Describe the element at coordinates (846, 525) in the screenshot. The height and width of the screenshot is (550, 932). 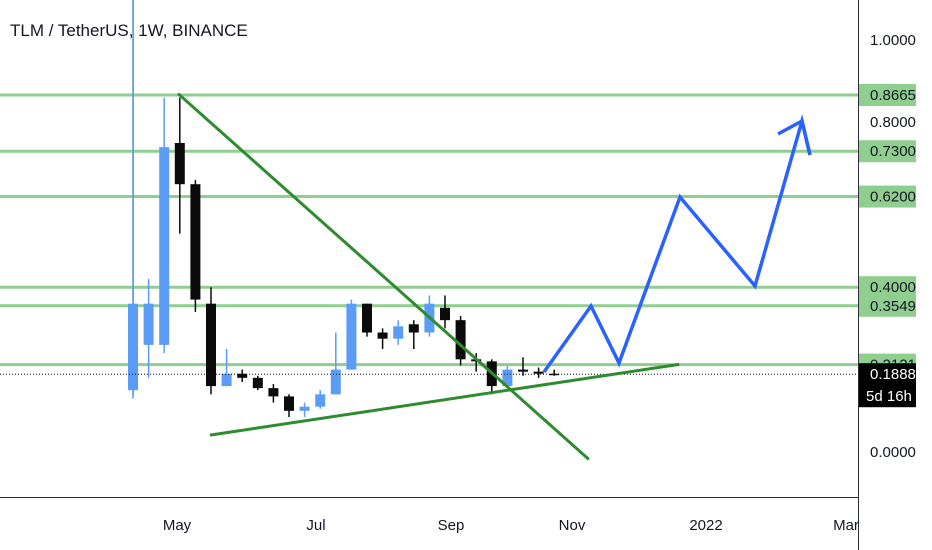
I see `time-tick-label: Mar` at that location.